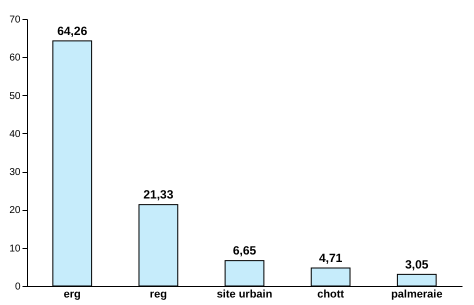 This screenshot has height=305, width=474. What do you see at coordinates (416, 294) in the screenshot?
I see `x-tick-label: palmeraie` at bounding box center [416, 294].